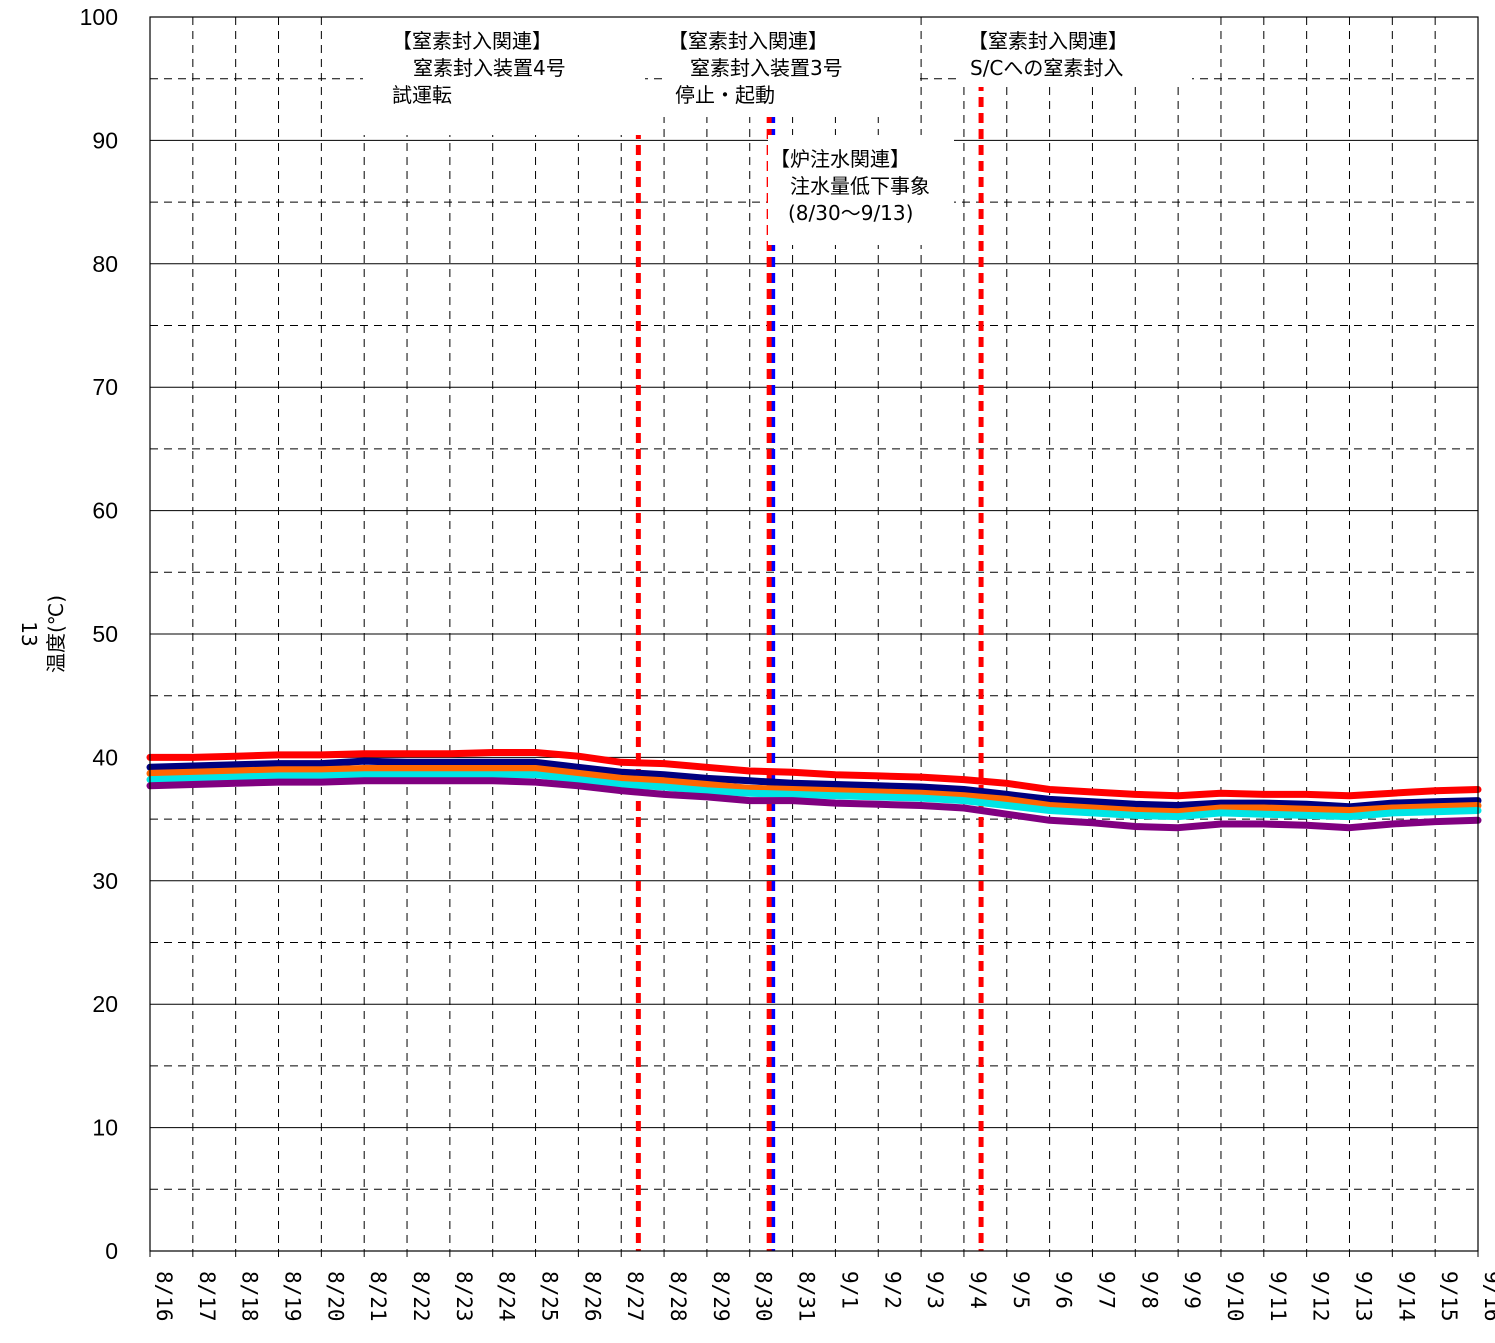  What do you see at coordinates (207, 1296) in the screenshot?
I see `x-tick-label: 8/17` at bounding box center [207, 1296].